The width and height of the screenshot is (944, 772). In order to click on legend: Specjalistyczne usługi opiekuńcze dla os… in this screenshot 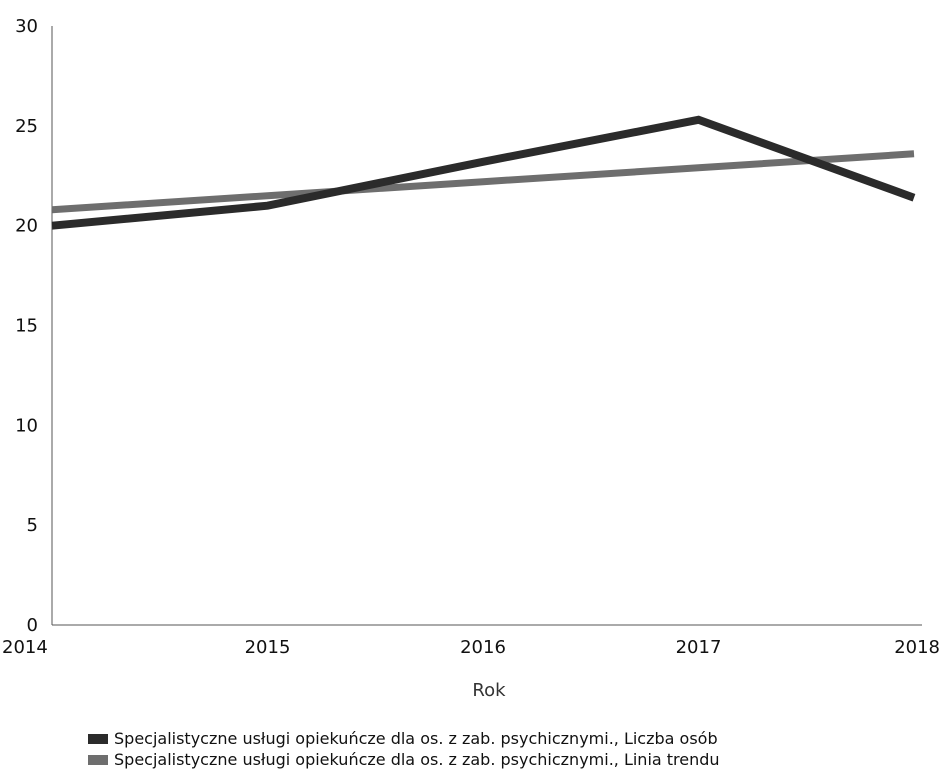, I will do `click(508, 749)`.